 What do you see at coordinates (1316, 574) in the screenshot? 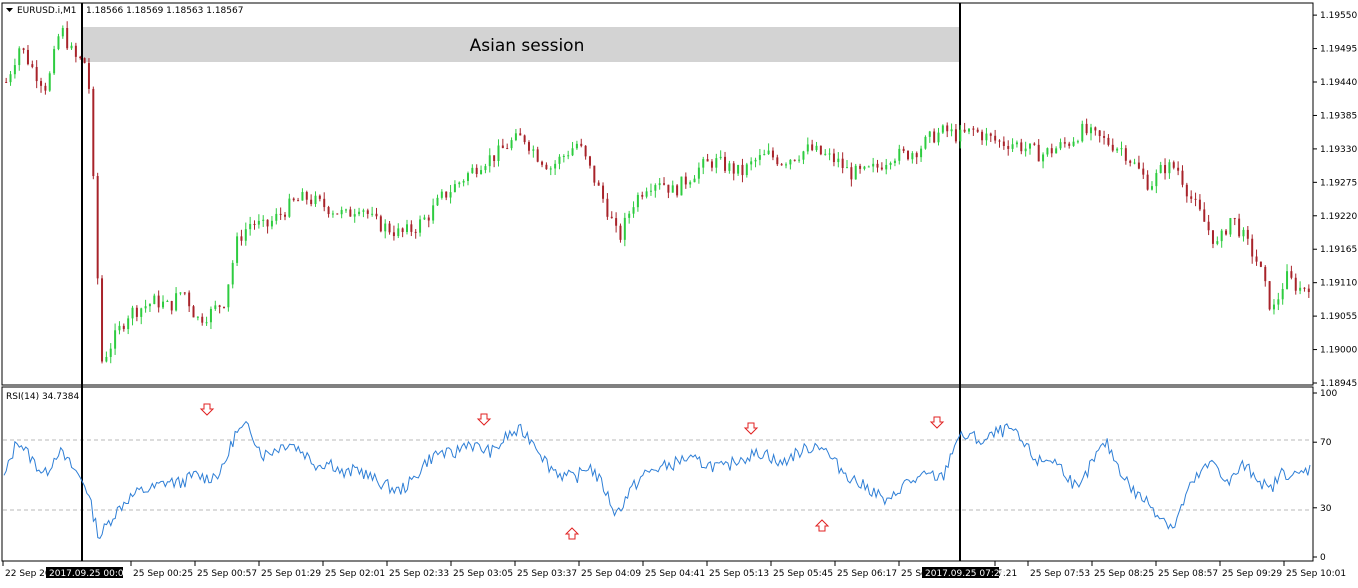
I see `time-tick-label: 25 Sep 10:01` at bounding box center [1316, 574].